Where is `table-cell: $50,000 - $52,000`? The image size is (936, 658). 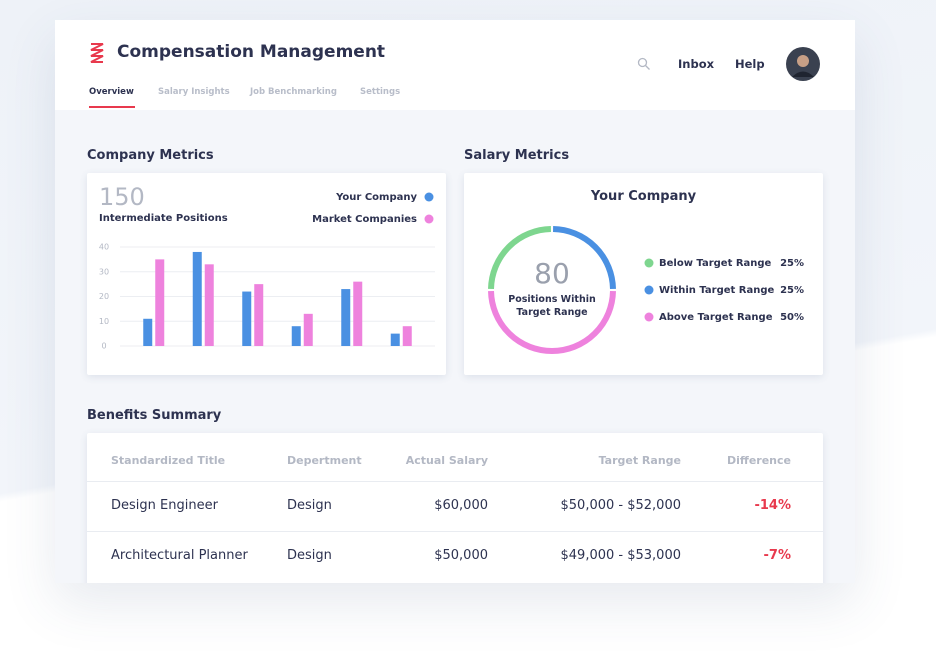 table-cell: $50,000 - $52,000 is located at coordinates (620, 505).